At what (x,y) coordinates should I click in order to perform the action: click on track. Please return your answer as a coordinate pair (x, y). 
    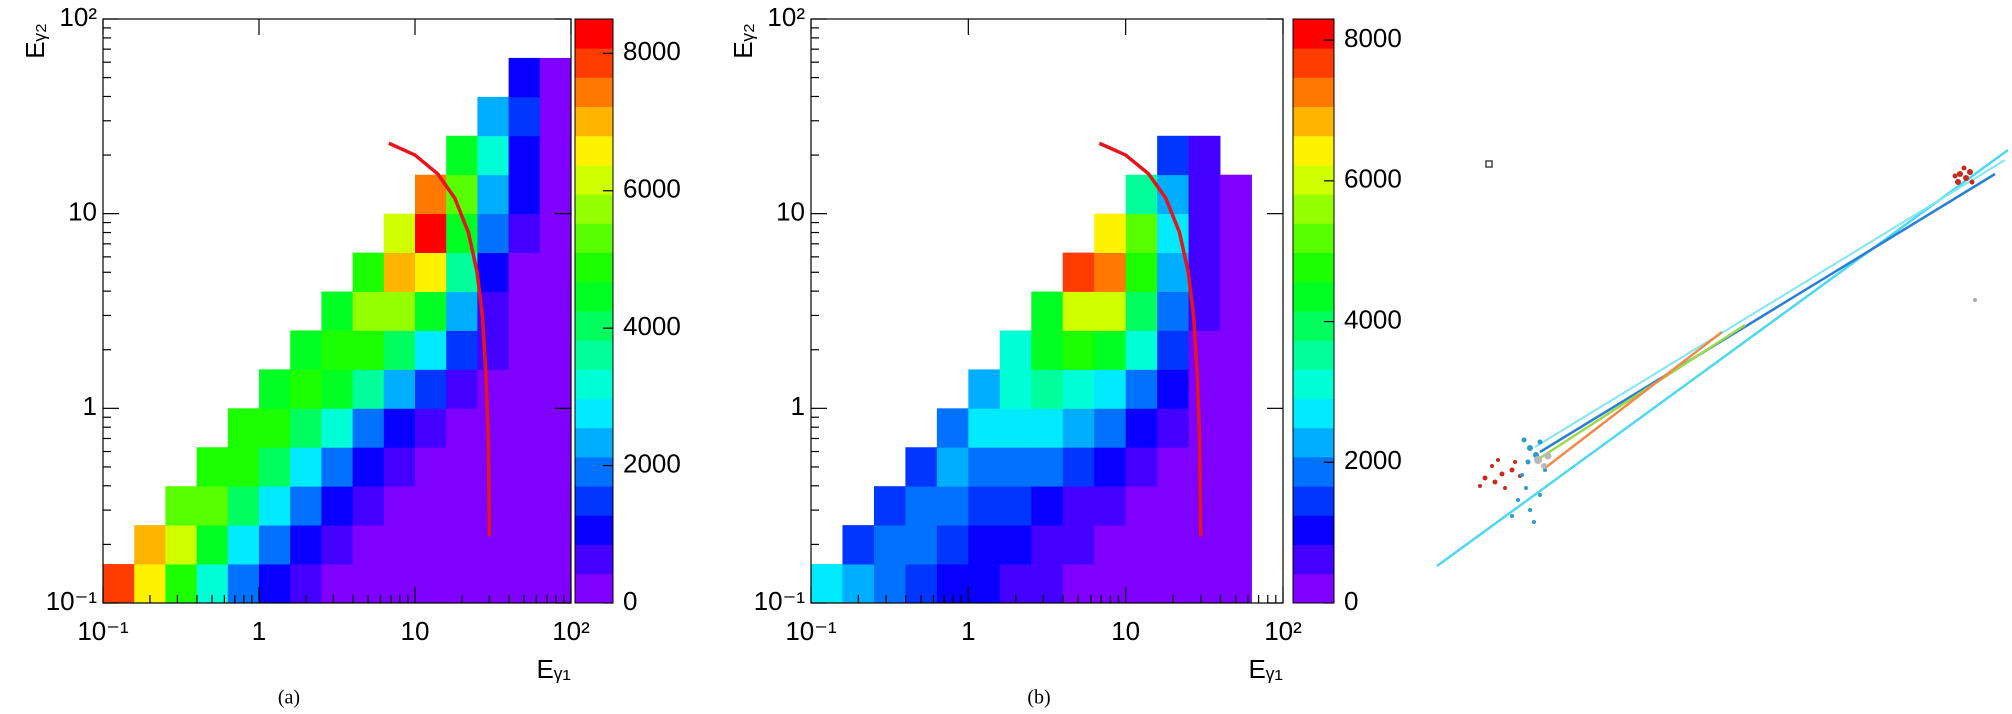
    Looking at the image, I should click on (1633, 400).